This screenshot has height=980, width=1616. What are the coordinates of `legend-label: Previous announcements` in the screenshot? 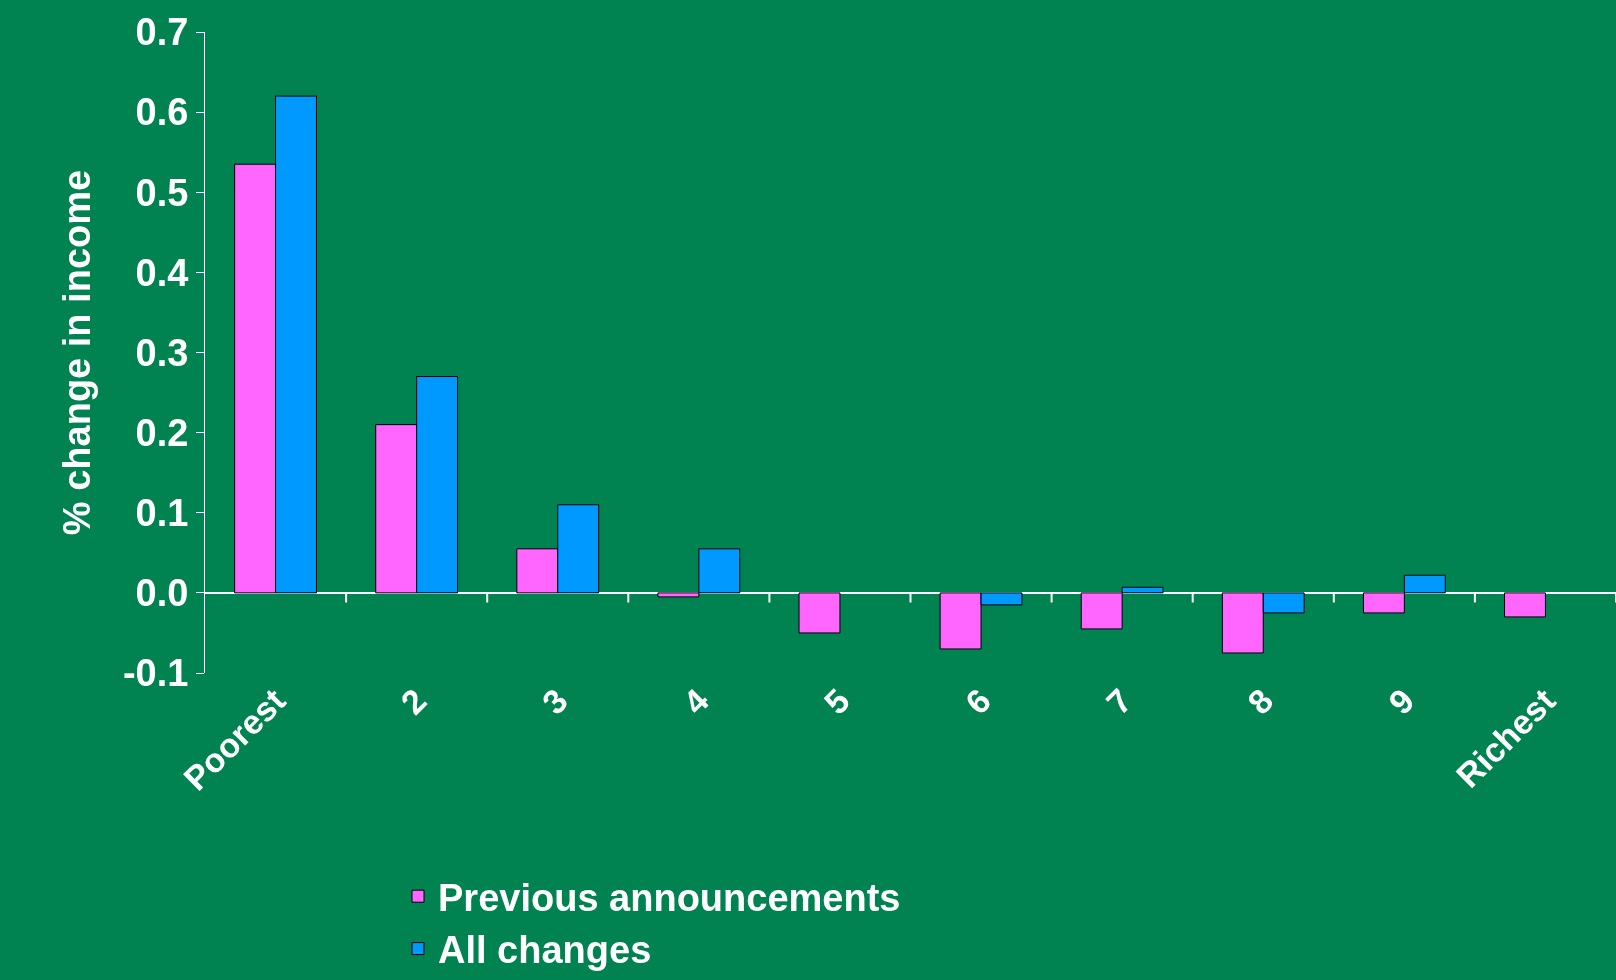 It's located at (669, 898).